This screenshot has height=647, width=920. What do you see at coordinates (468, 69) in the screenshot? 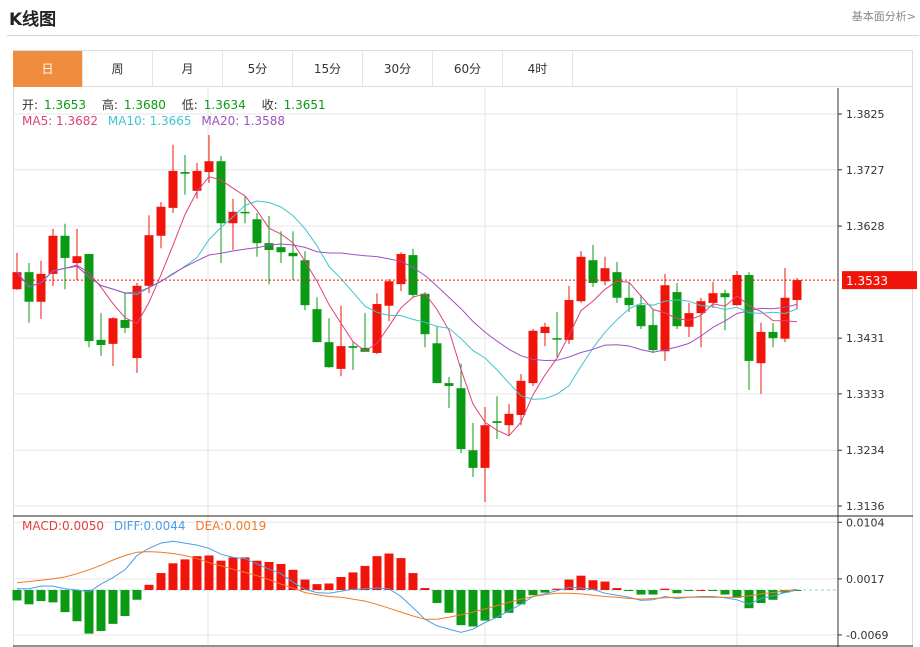
I see `tab-60min: 60分` at bounding box center [468, 69].